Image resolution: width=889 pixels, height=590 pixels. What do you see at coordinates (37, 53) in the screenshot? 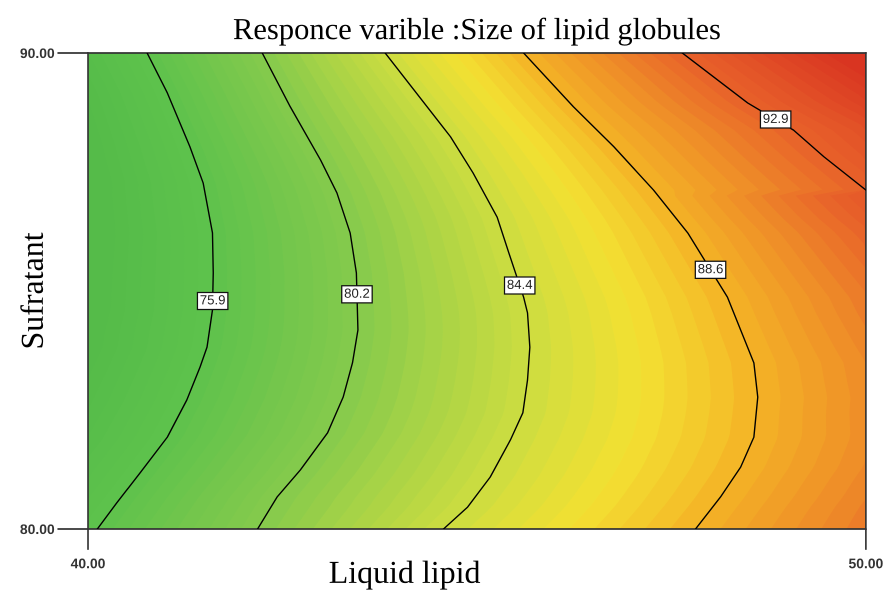
I see `y-tick-label: 90.00` at bounding box center [37, 53].